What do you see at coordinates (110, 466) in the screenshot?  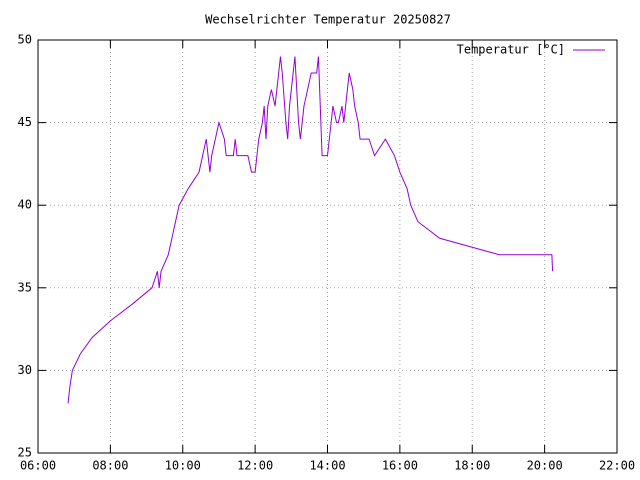 I see `x-tick-label: 08:00` at bounding box center [110, 466].